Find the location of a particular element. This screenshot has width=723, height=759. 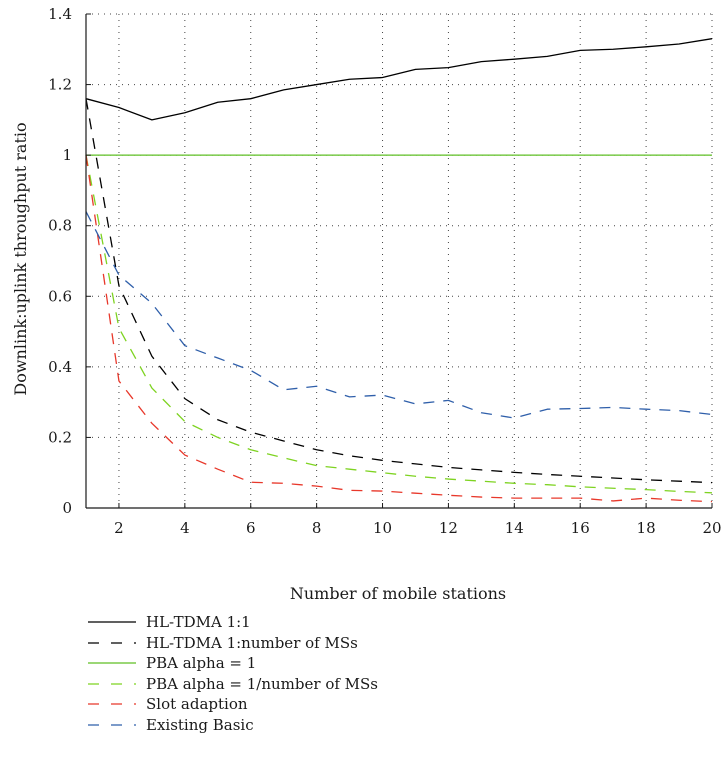

legend-item: HL-TDMA 1:1 is located at coordinates (233, 622).